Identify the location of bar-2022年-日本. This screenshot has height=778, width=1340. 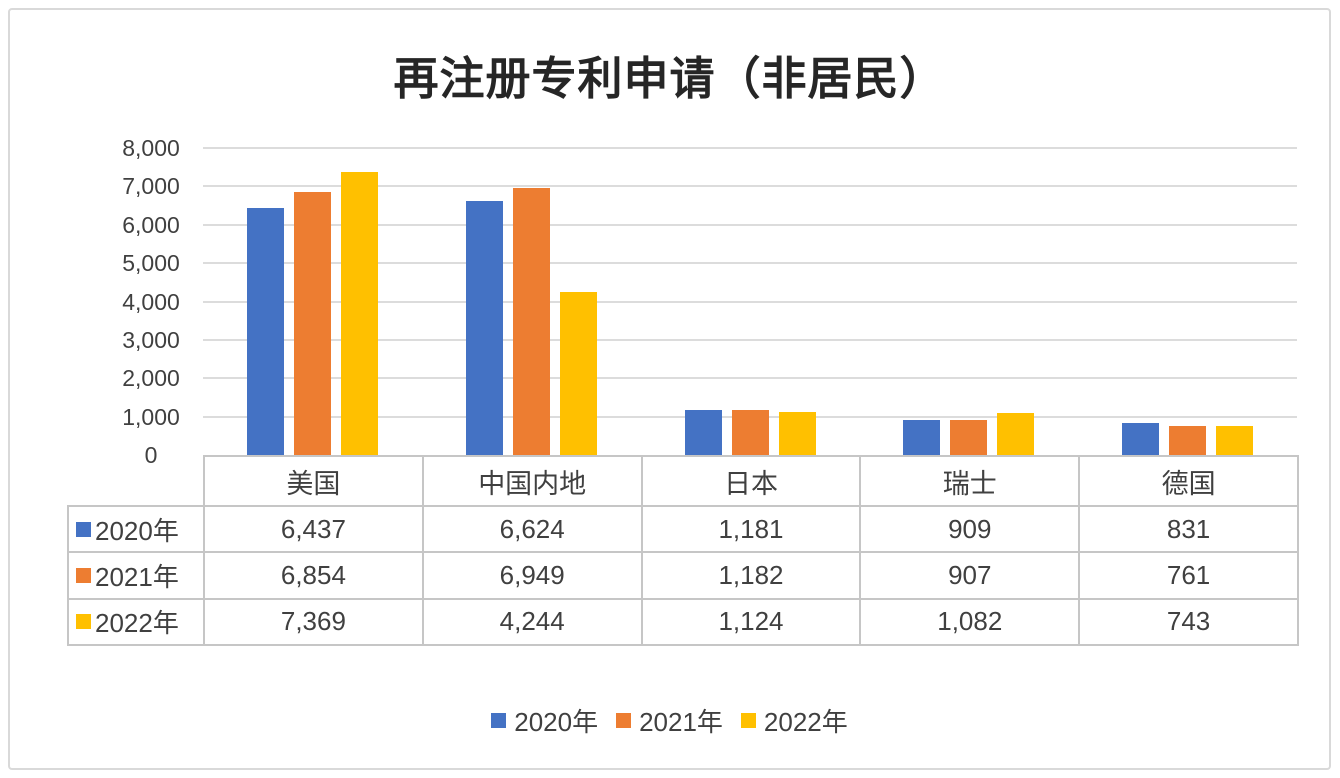
(797, 433).